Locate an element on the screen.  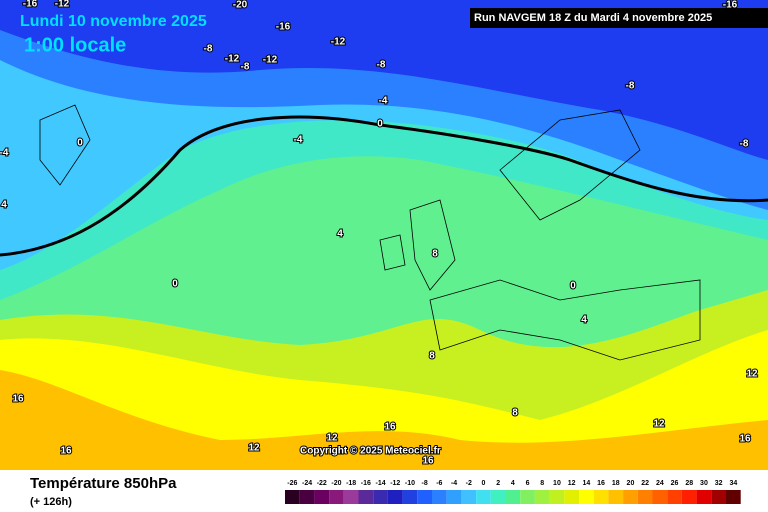
legend-label: -6 is located at coordinates (439, 483).